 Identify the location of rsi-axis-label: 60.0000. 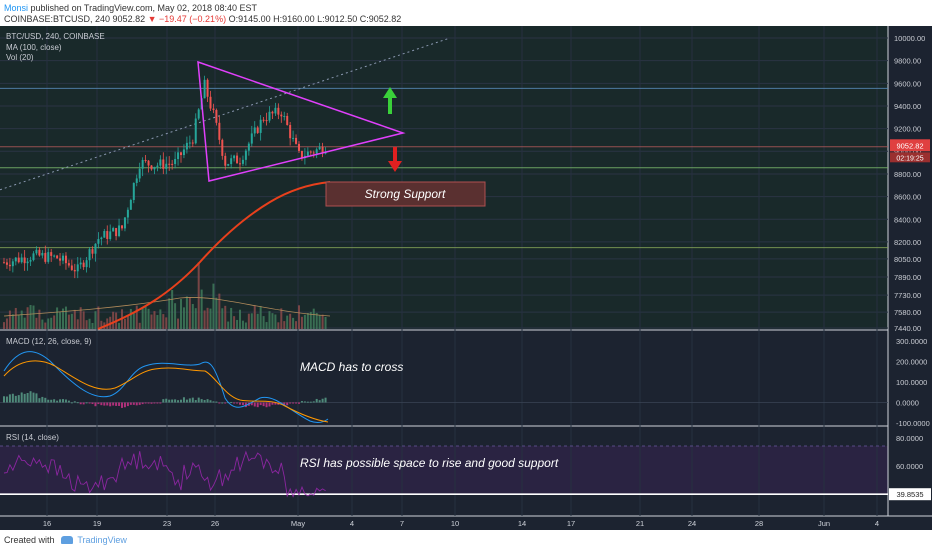
(909, 466).